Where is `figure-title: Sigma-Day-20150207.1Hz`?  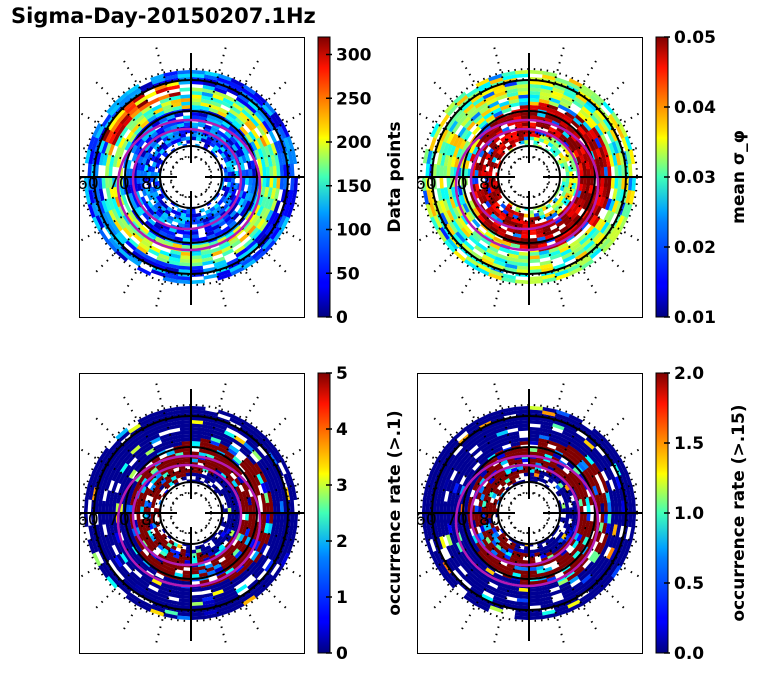
figure-title: Sigma-Day-20150207.1Hz is located at coordinates (163, 16).